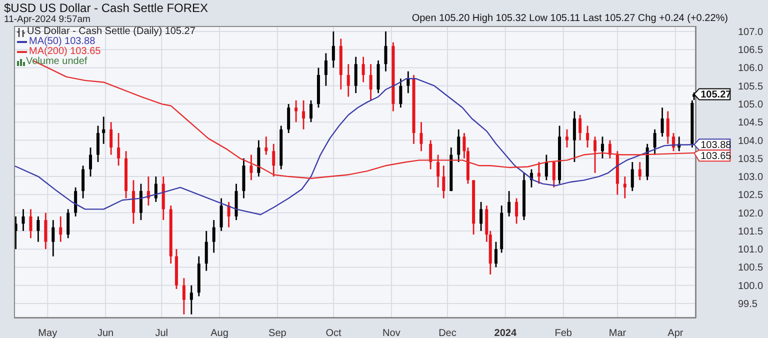 The width and height of the screenshot is (768, 338). I want to click on y-tick-label: 103.5, so click(751, 159).